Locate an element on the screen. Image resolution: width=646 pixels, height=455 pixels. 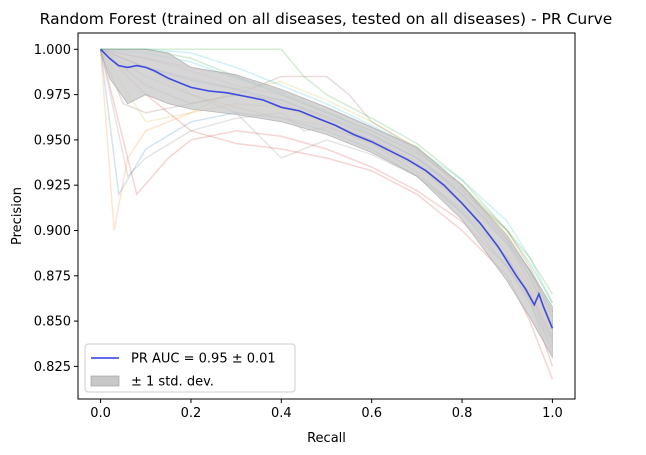
y-tick-label: 0.875 is located at coordinates (52, 276).